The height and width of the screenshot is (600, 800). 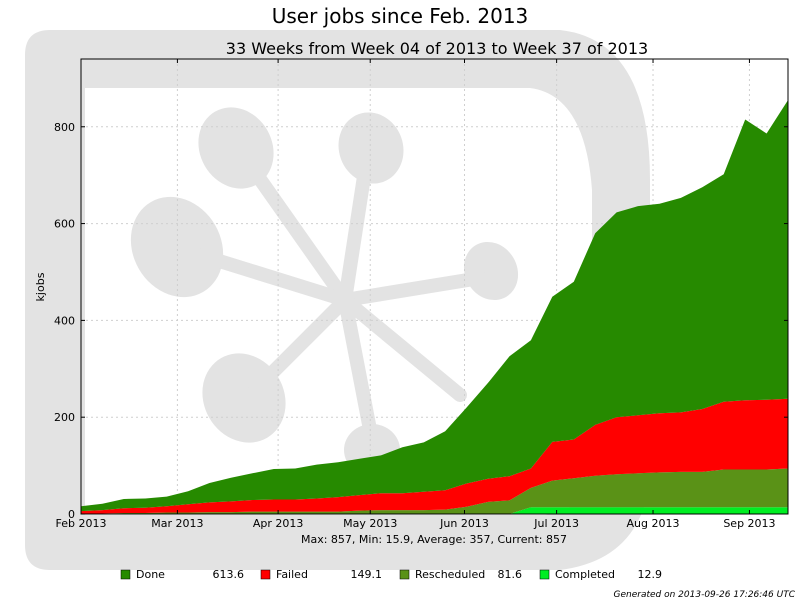 I want to click on legend-item-rescheduled: Rescheduled 81.6, so click(x=461, y=574).